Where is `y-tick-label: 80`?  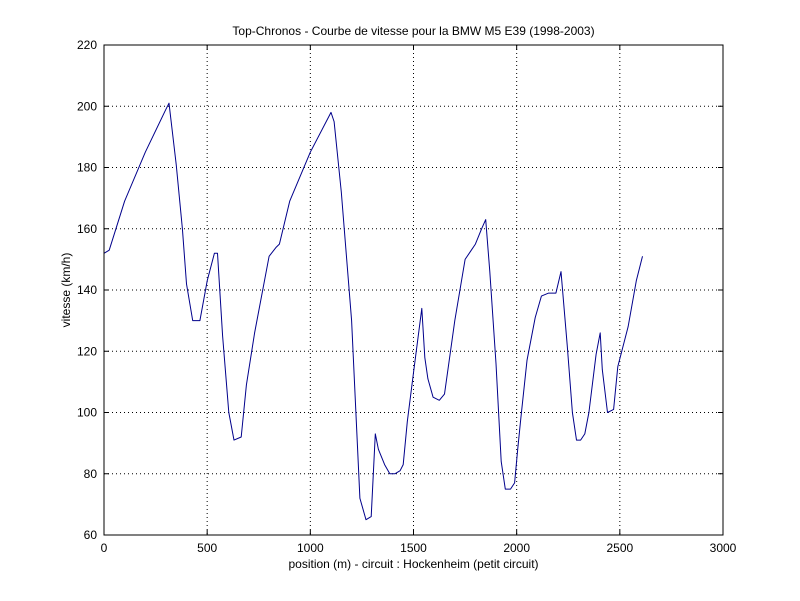
y-tick-label: 80 is located at coordinates (91, 474).